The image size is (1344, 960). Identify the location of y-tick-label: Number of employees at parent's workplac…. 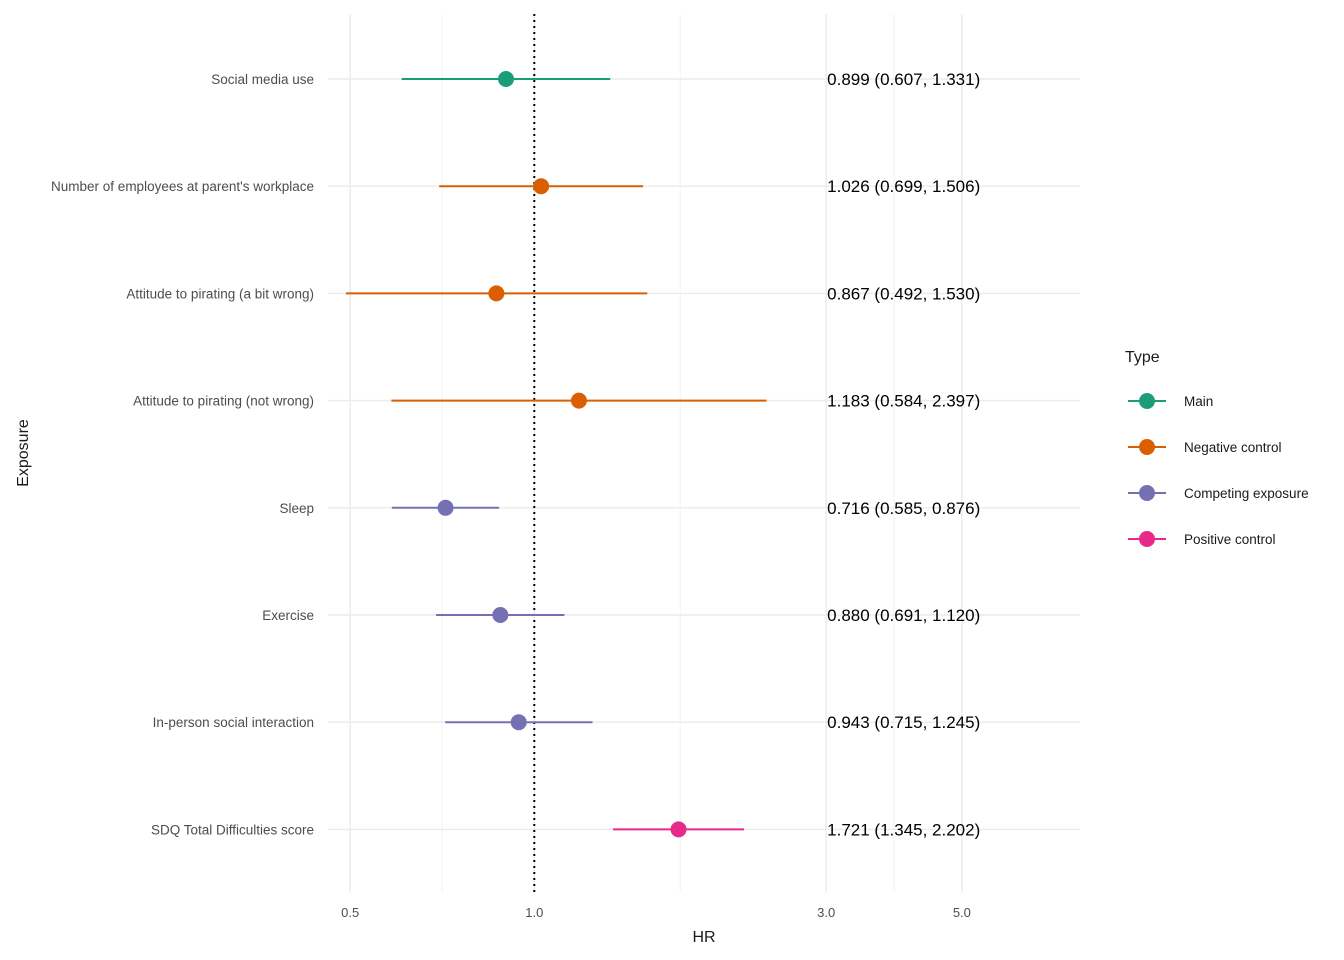
(182, 186).